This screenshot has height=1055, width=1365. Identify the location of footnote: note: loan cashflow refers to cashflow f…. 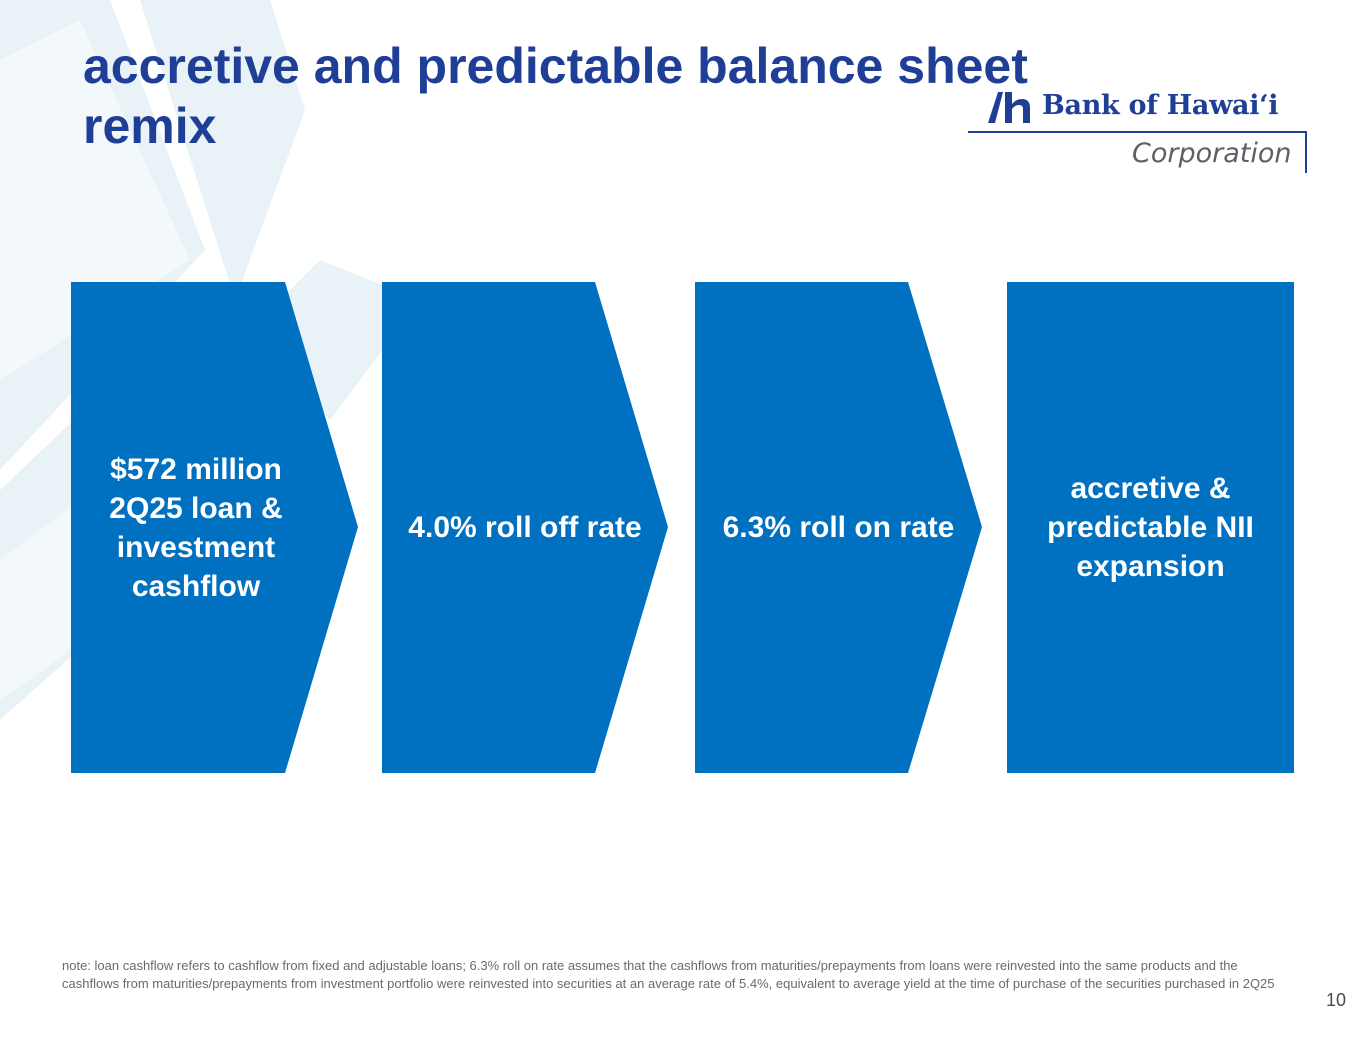
(668, 974).